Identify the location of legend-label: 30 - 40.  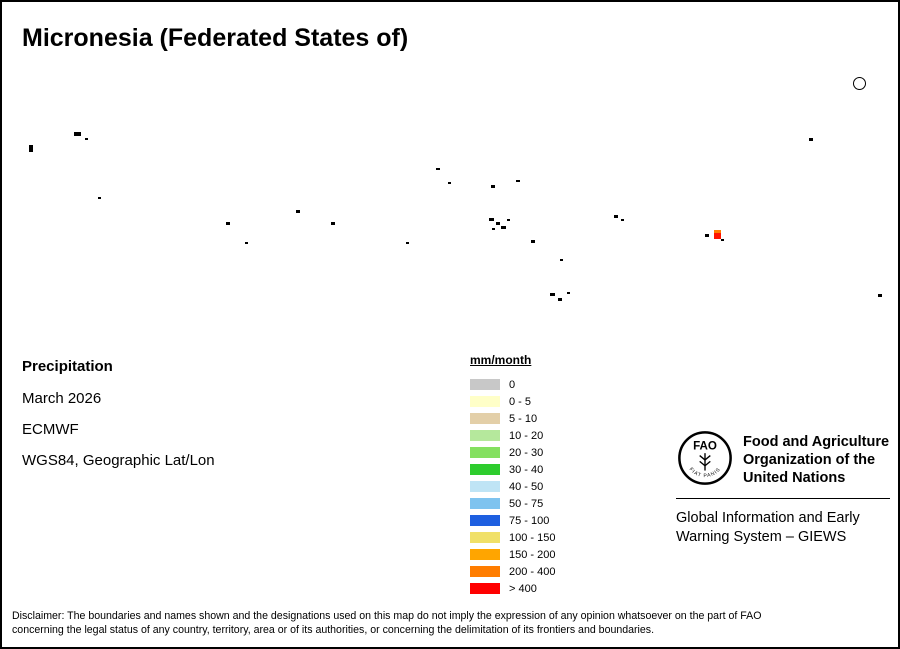
(526, 469).